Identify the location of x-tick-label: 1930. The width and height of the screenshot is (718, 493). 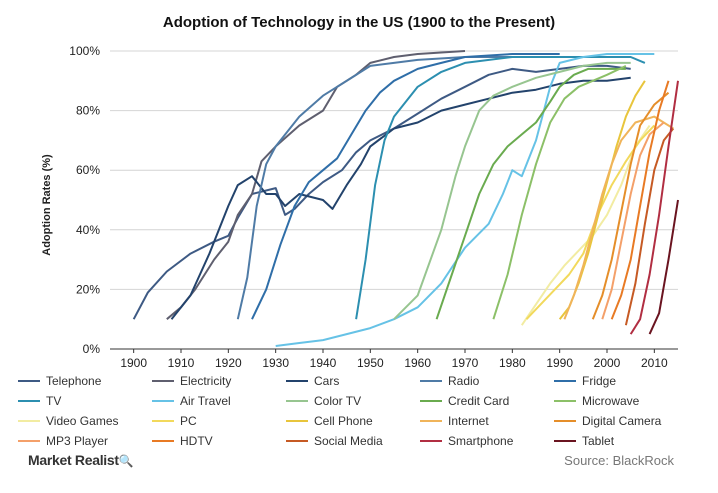
(275, 363).